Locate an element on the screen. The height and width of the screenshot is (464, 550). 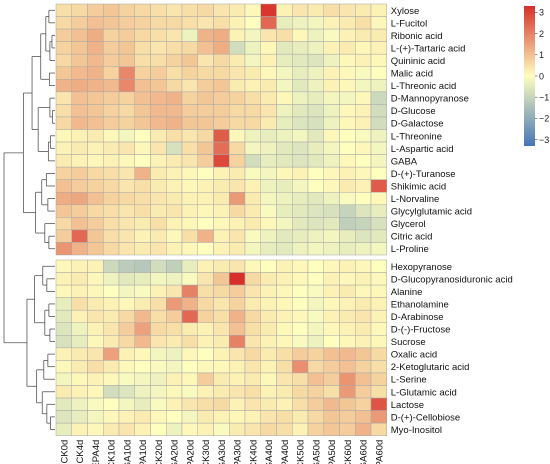
column-label: CK30d is located at coordinates (206, 452).